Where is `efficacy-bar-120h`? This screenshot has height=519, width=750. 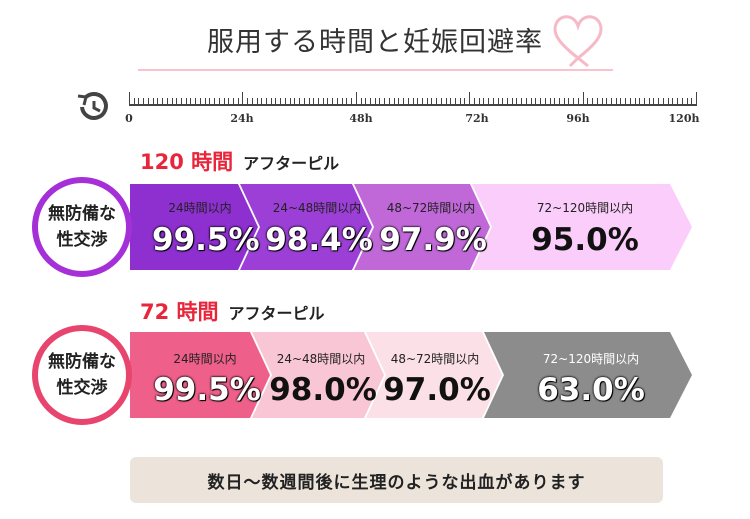
efficacy-bar-120h is located at coordinates (411, 227).